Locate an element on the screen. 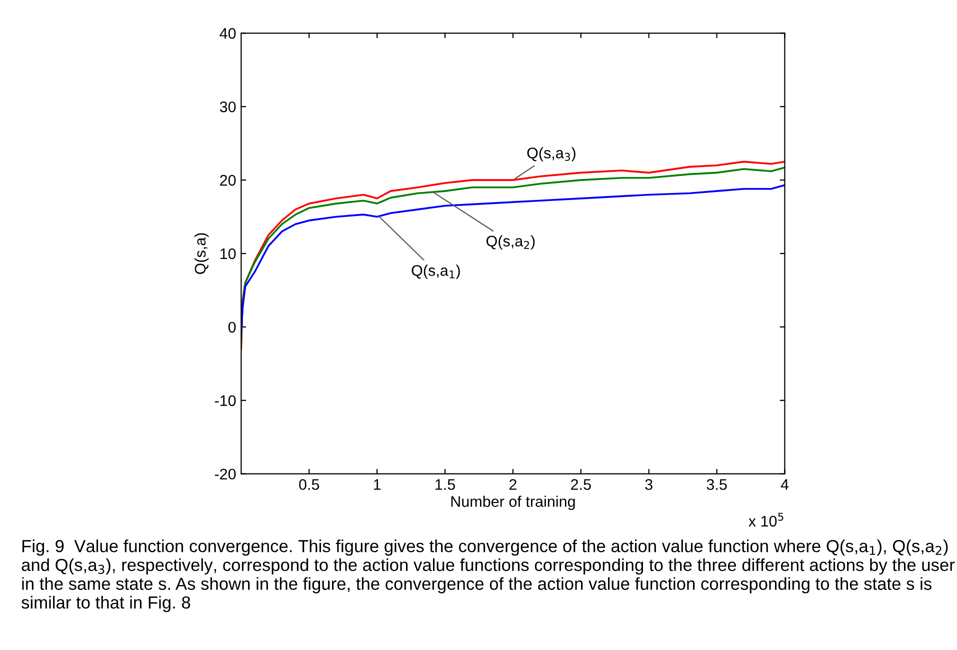 This screenshot has width=957, height=650. y-tick-label: 10 is located at coordinates (228, 254).